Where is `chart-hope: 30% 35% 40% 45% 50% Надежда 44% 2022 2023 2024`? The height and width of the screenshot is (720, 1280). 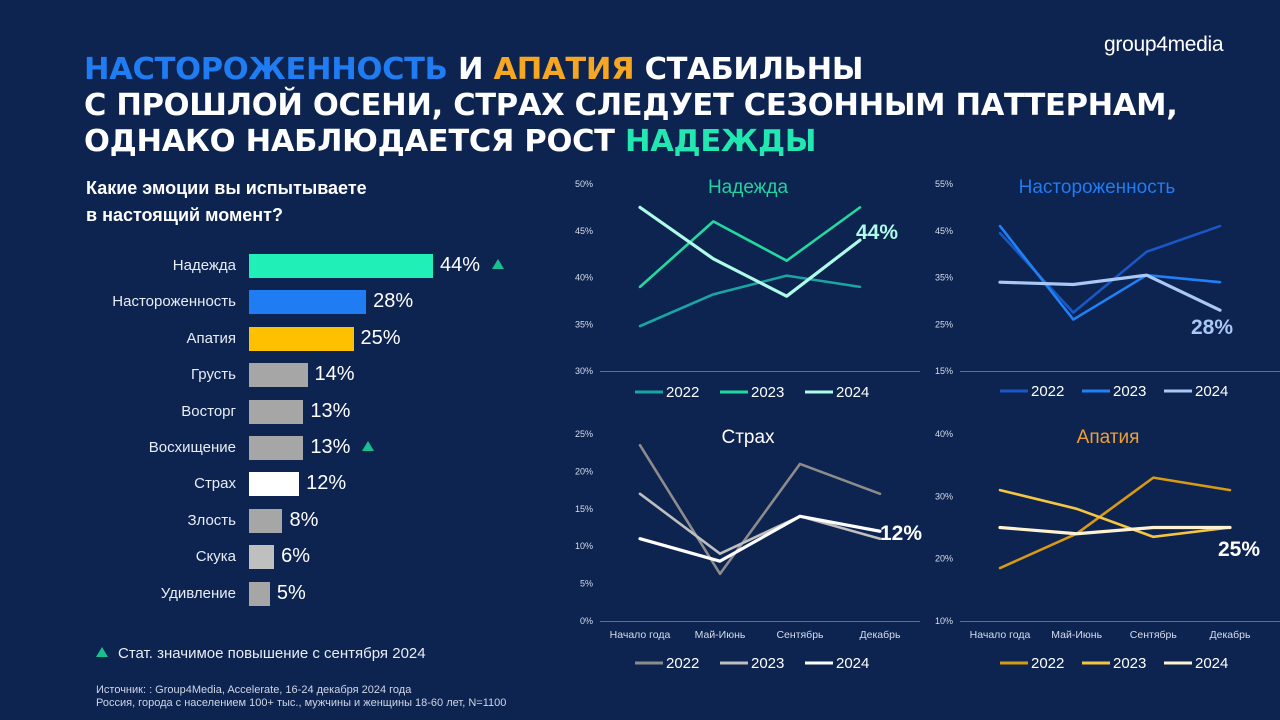 chart-hope: 30% 35% 40% 45% 50% Надежда 44% 2022 2023 2024 is located at coordinates (747, 289).